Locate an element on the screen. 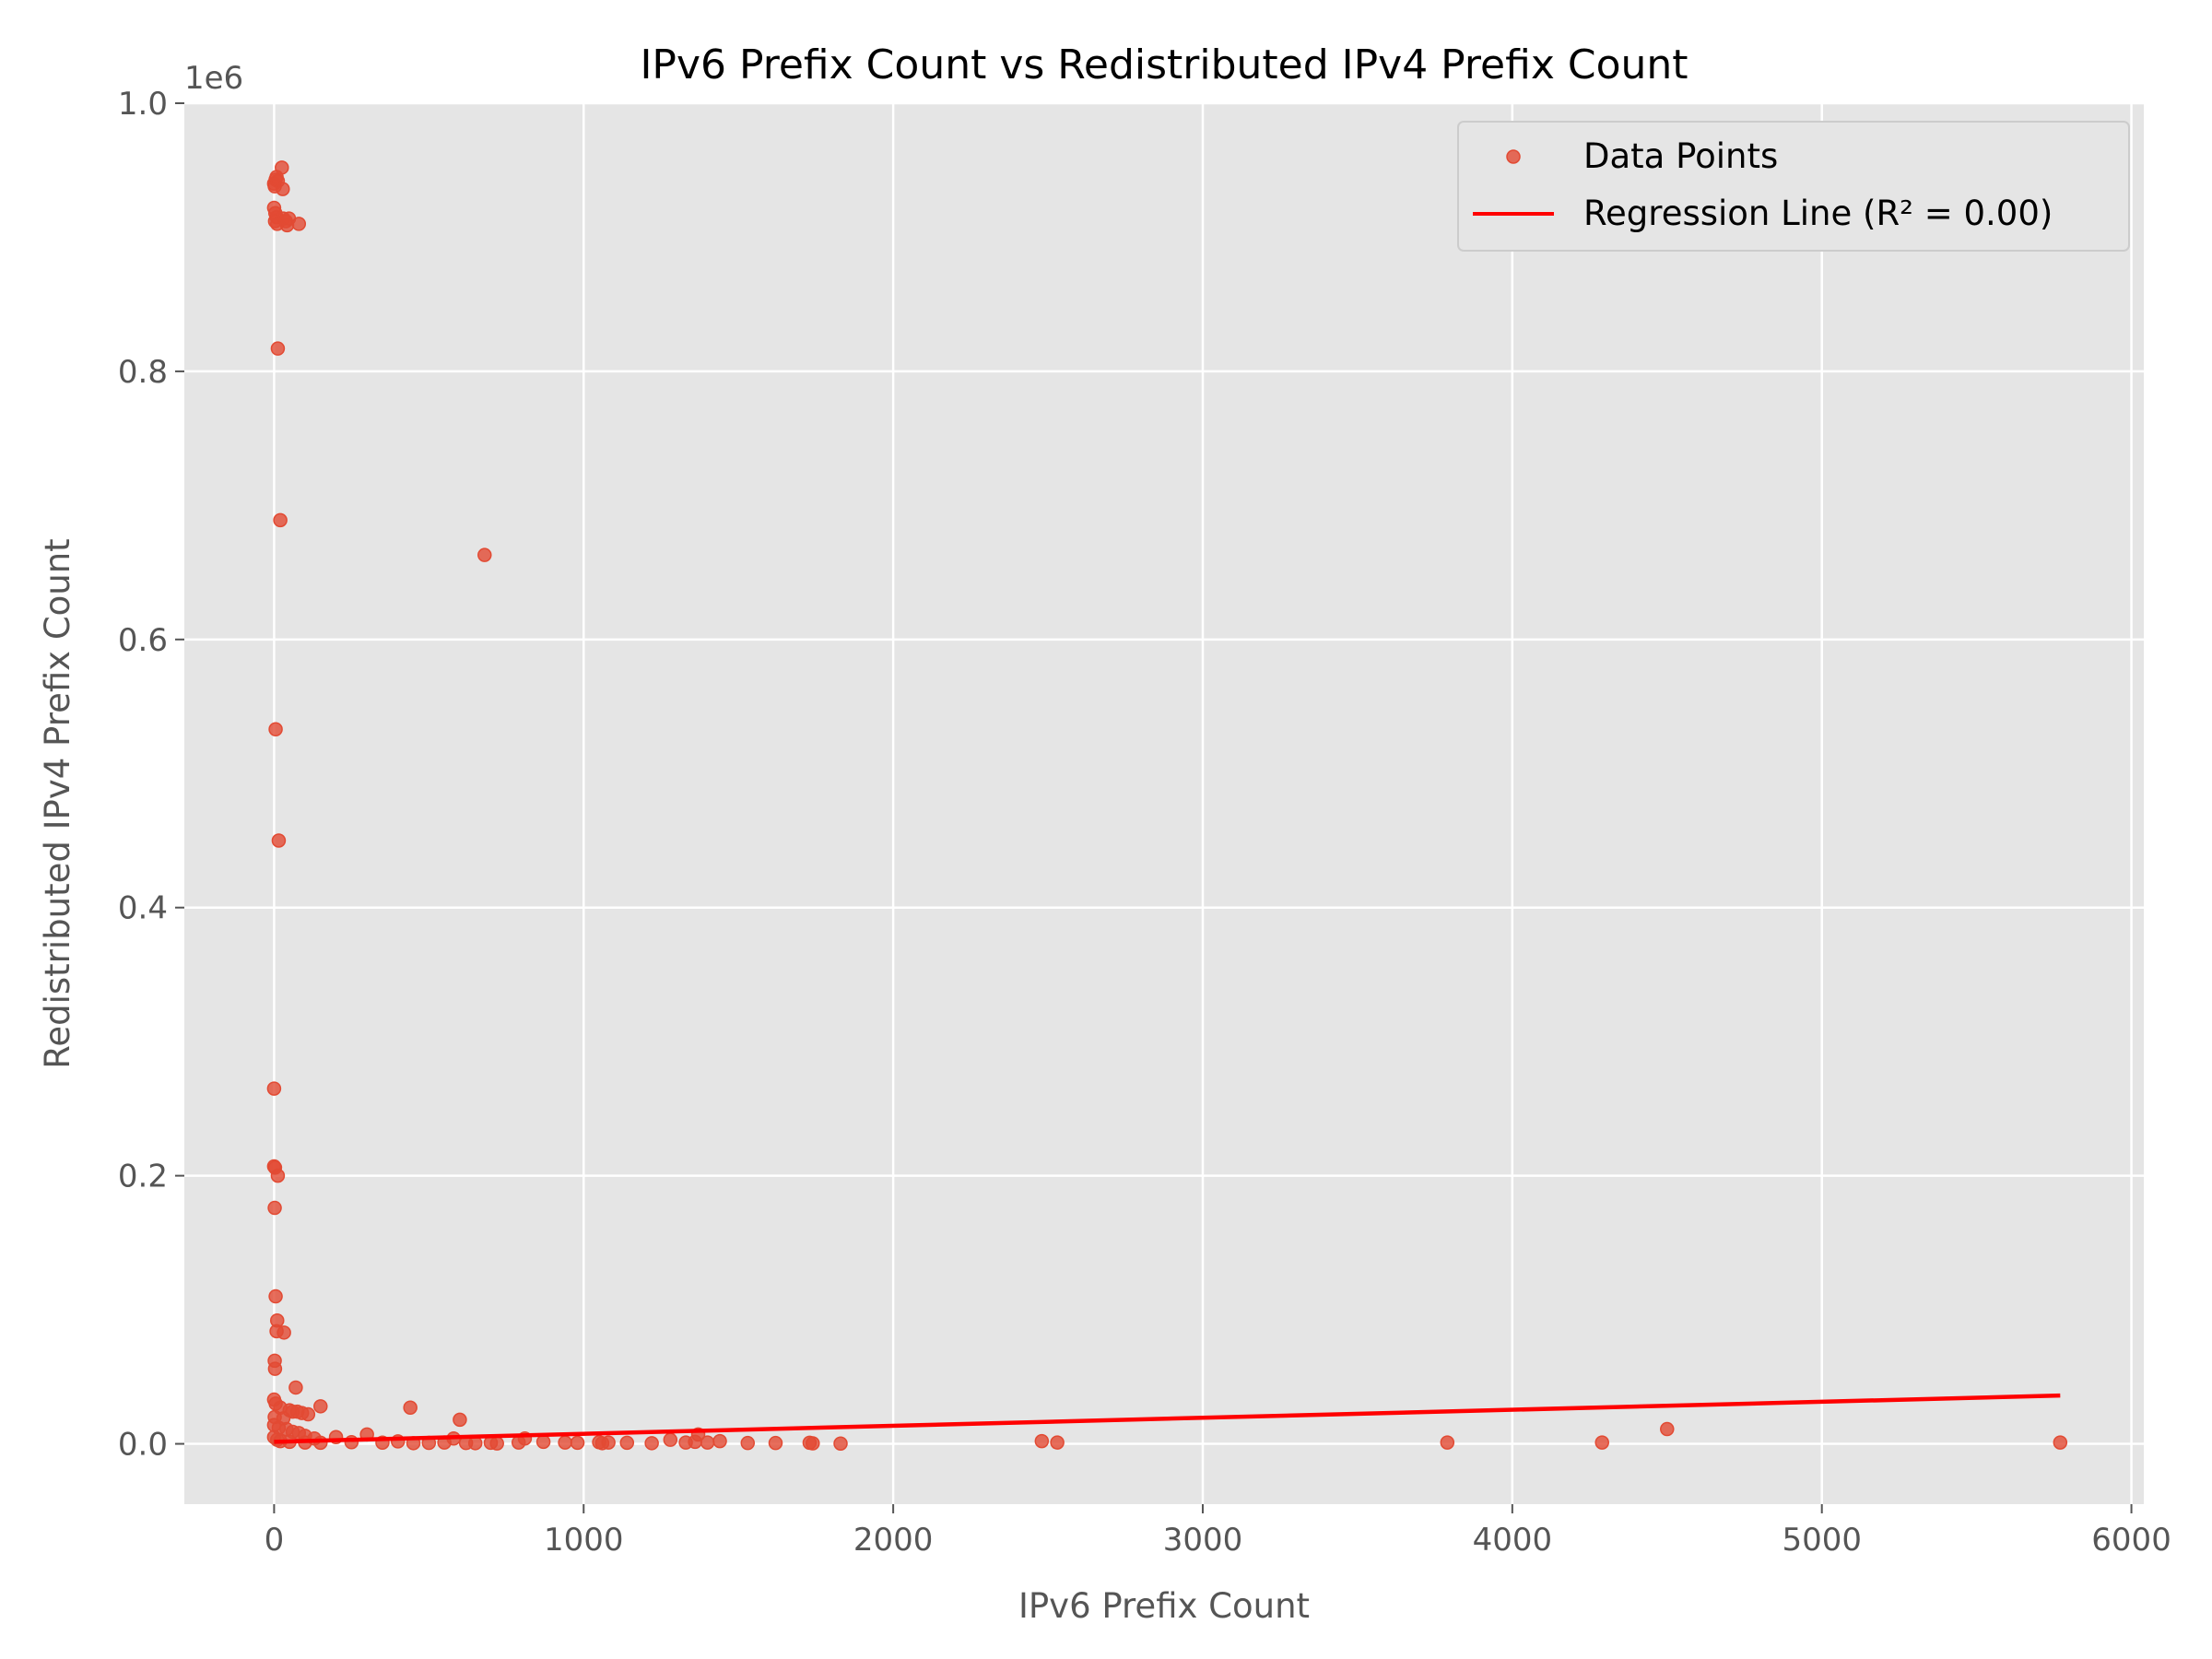 The width and height of the screenshot is (2212, 1659). y-tick-label: 0.8 is located at coordinates (143, 372).